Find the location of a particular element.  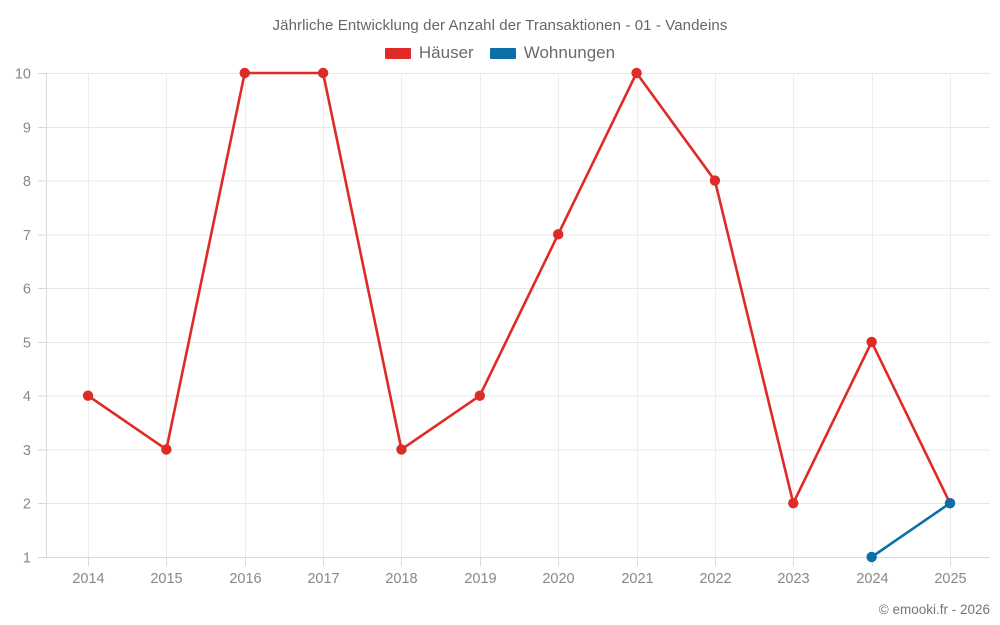

legend-item-hauser: Häuser is located at coordinates (429, 53).